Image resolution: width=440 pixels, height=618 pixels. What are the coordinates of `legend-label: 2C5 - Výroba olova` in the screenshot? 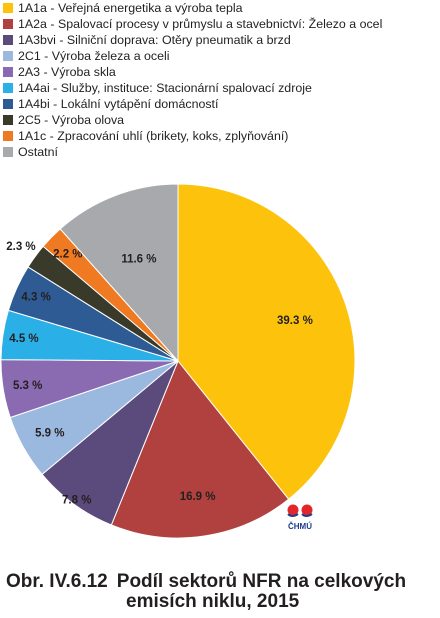 It's located at (71, 120).